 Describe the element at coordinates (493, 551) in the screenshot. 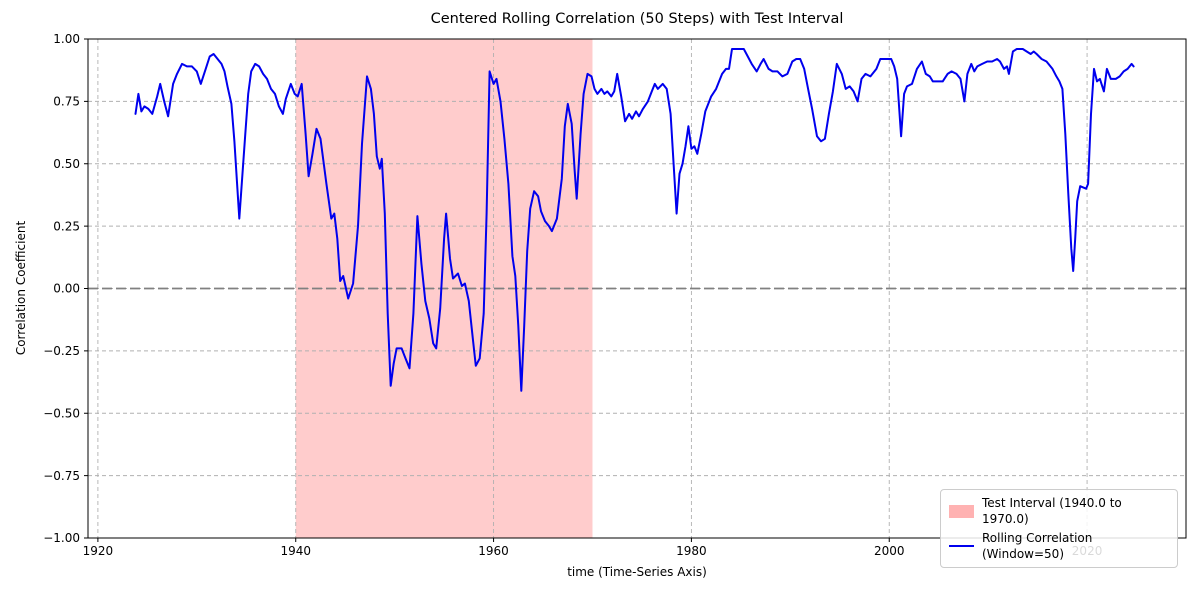

I see `x-tick-label: 1960` at that location.